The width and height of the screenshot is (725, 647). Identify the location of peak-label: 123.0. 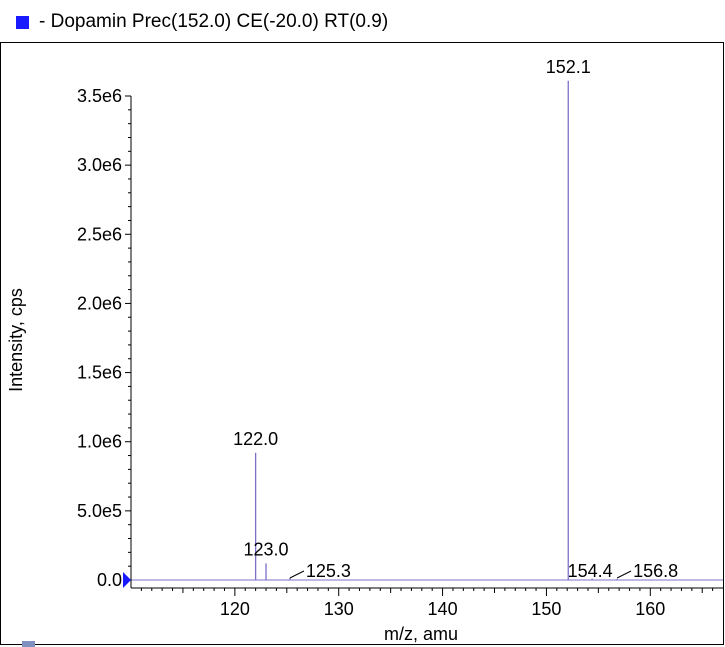
(265, 549).